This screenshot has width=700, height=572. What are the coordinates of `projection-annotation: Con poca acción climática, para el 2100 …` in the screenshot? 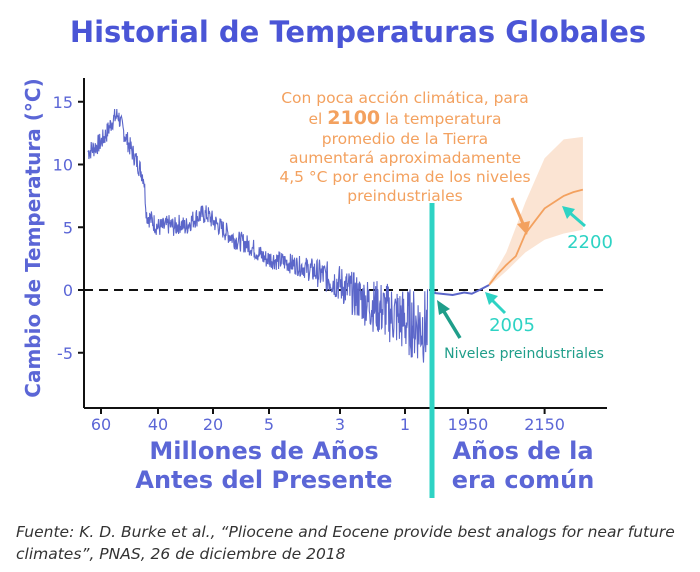 It's located at (404, 147).